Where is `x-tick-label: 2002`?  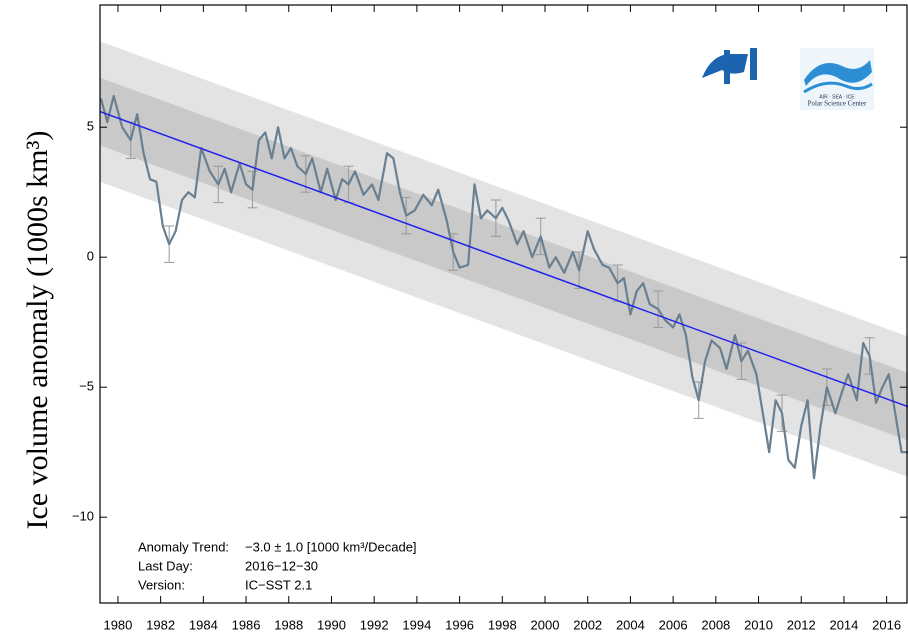
x-tick-label: 2002 is located at coordinates (587, 624).